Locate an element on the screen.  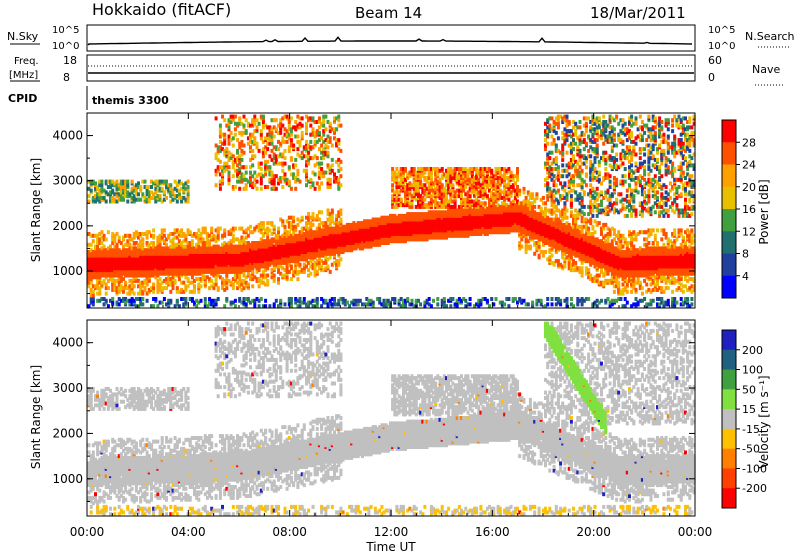
freq-label-line2: [MHz] is located at coordinates (23, 75).